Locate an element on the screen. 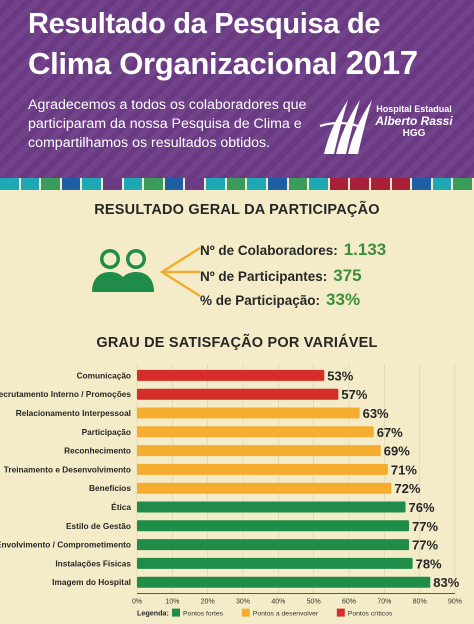  x-tick-label: 90% is located at coordinates (455, 602).